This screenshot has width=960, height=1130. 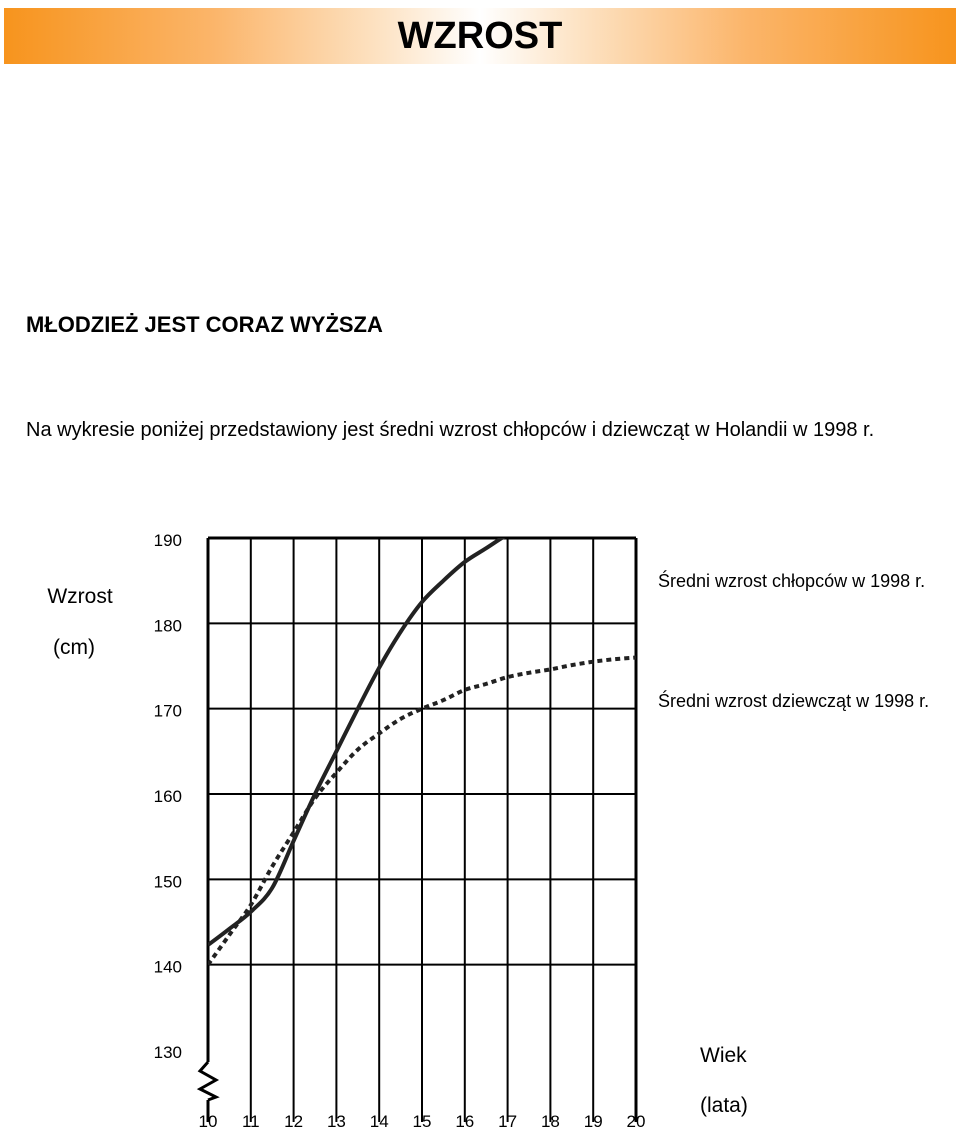 I want to click on x-tick-label: 13, so click(x=336, y=1121).